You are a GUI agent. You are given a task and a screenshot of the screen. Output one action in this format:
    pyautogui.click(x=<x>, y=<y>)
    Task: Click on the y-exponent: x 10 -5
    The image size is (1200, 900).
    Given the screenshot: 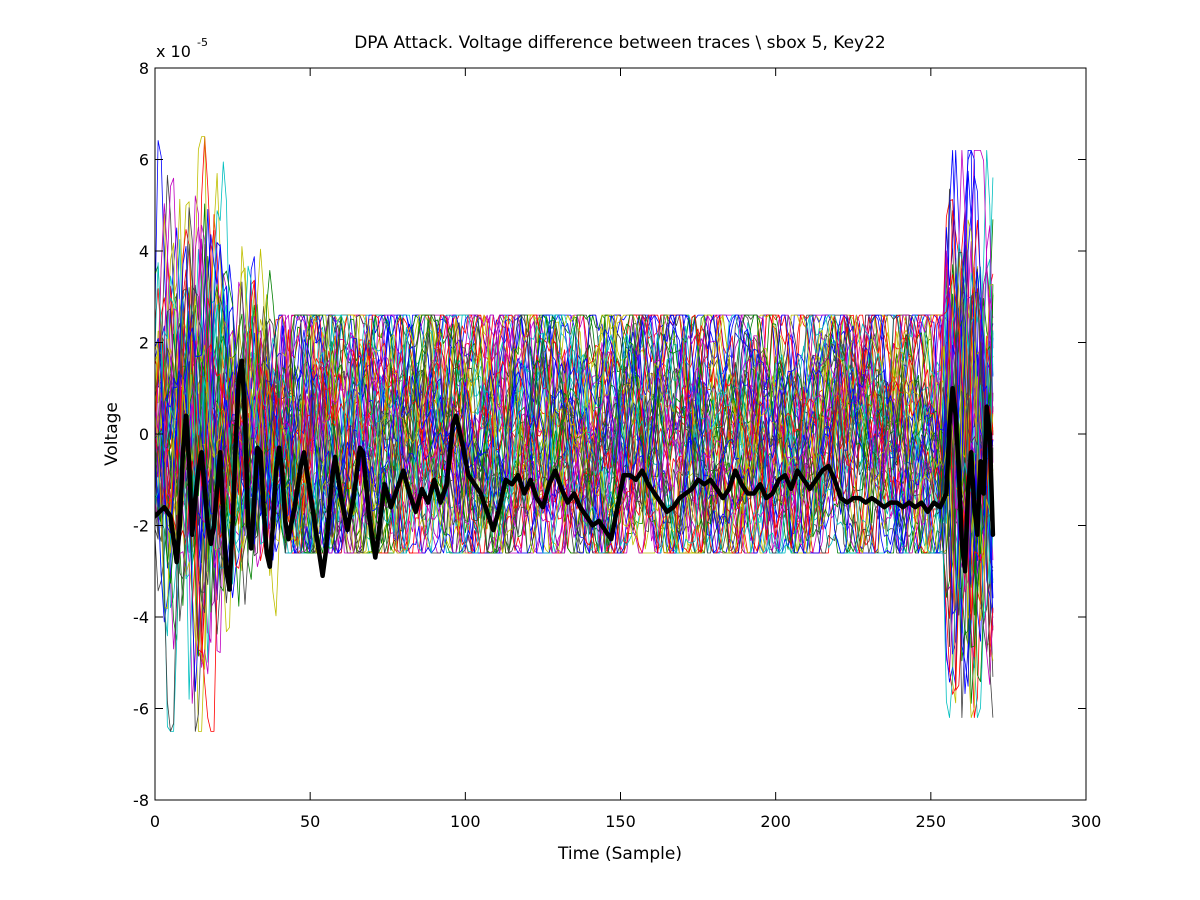 What is the action you would take?
    pyautogui.click(x=182, y=48)
    